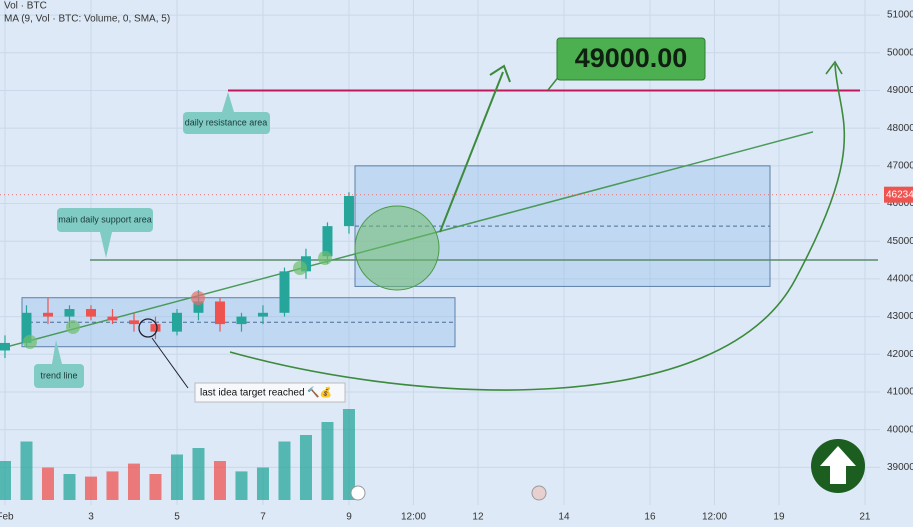  Describe the element at coordinates (397, 248) in the screenshot. I see `highlight-circle` at that location.